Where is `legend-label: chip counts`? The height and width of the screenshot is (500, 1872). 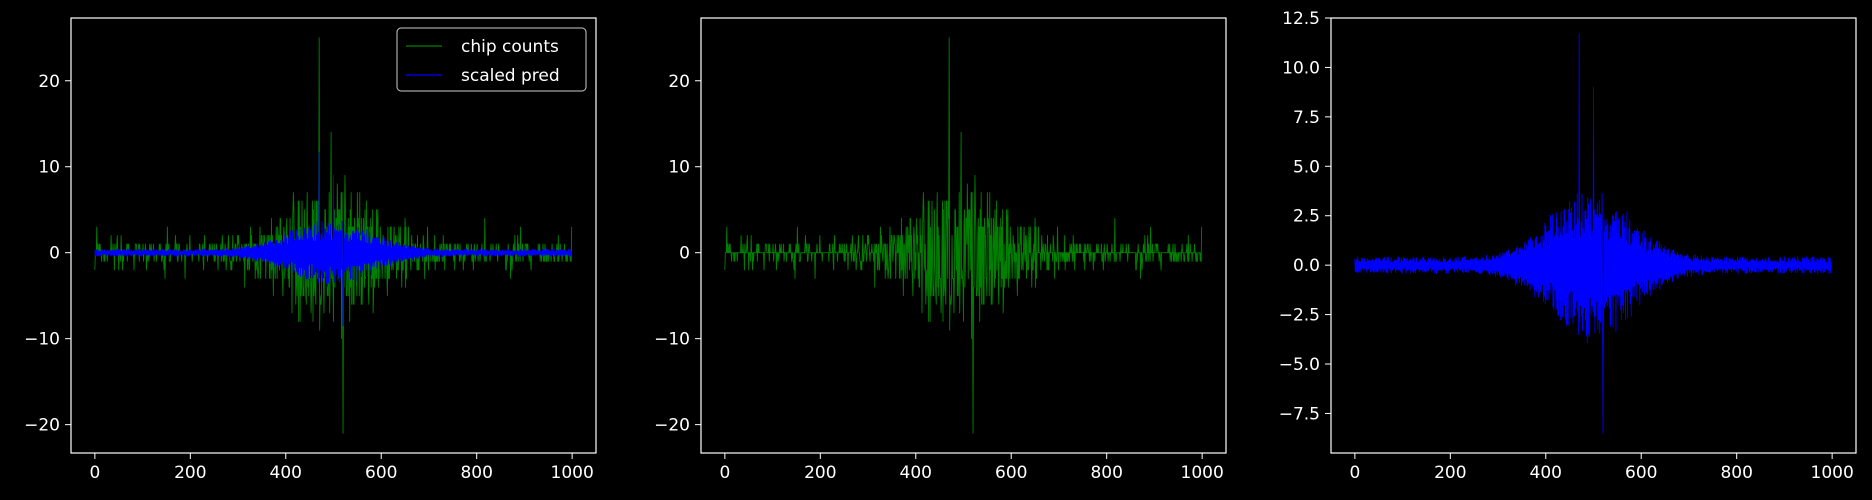 legend-label: chip counts is located at coordinates (510, 47).